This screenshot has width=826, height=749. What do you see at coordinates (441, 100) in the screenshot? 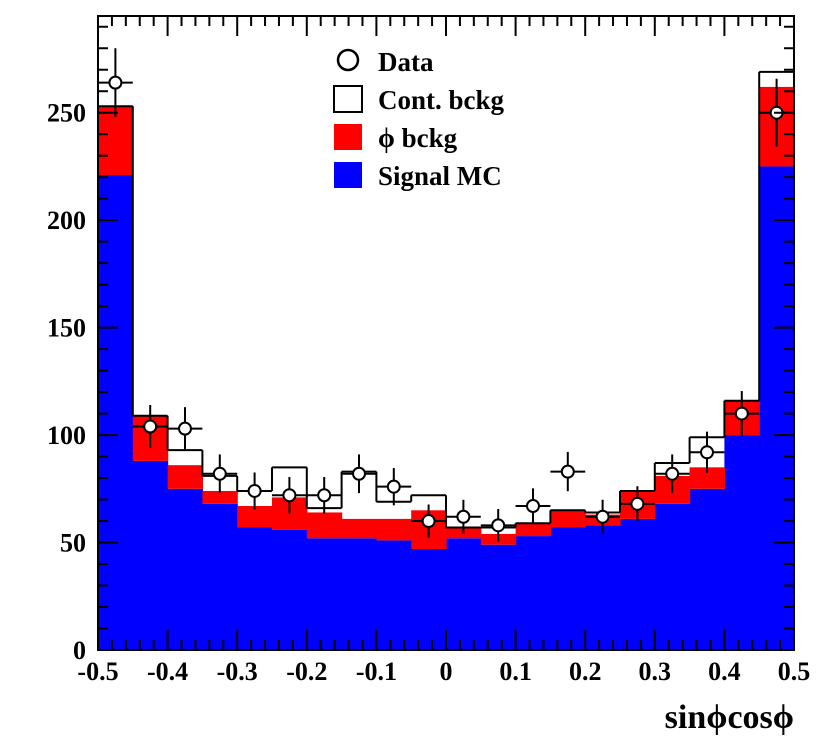
I see `legend-label-1: Cont. bckg` at bounding box center [441, 100].